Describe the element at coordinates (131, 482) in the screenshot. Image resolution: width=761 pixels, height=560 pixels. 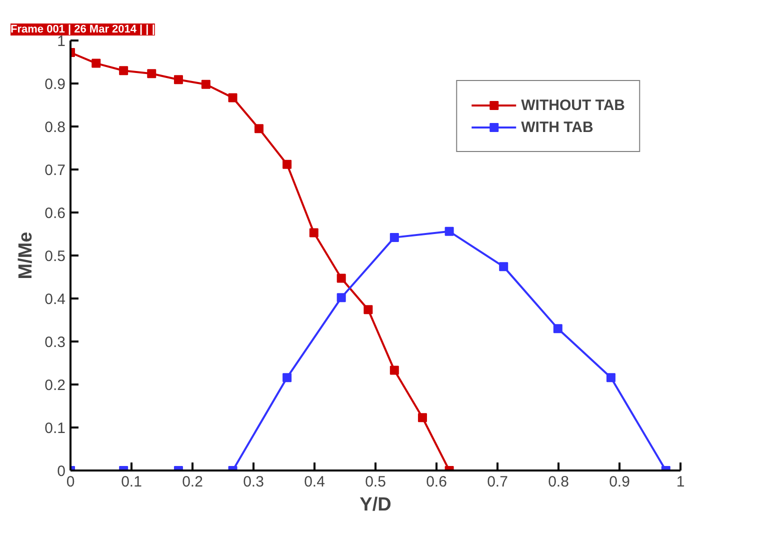
I see `x-tick-label: 0.1` at that location.